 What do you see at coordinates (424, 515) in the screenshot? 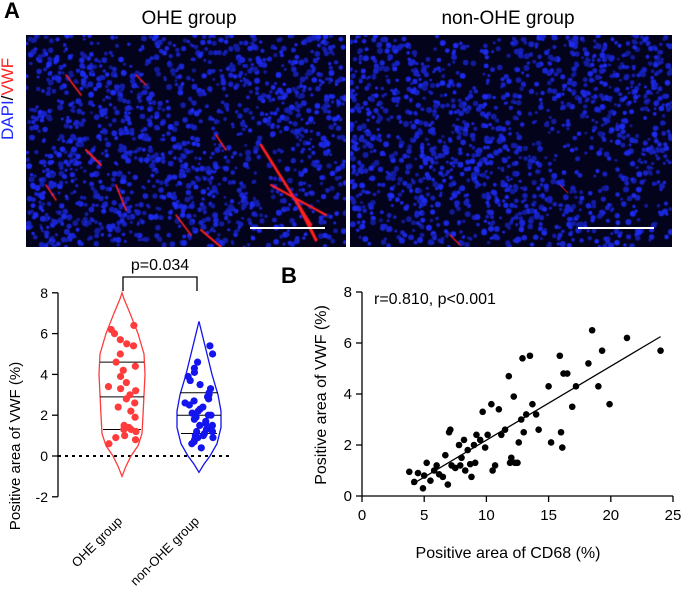
I see `scatter-x-tick-label: 5` at bounding box center [424, 515].